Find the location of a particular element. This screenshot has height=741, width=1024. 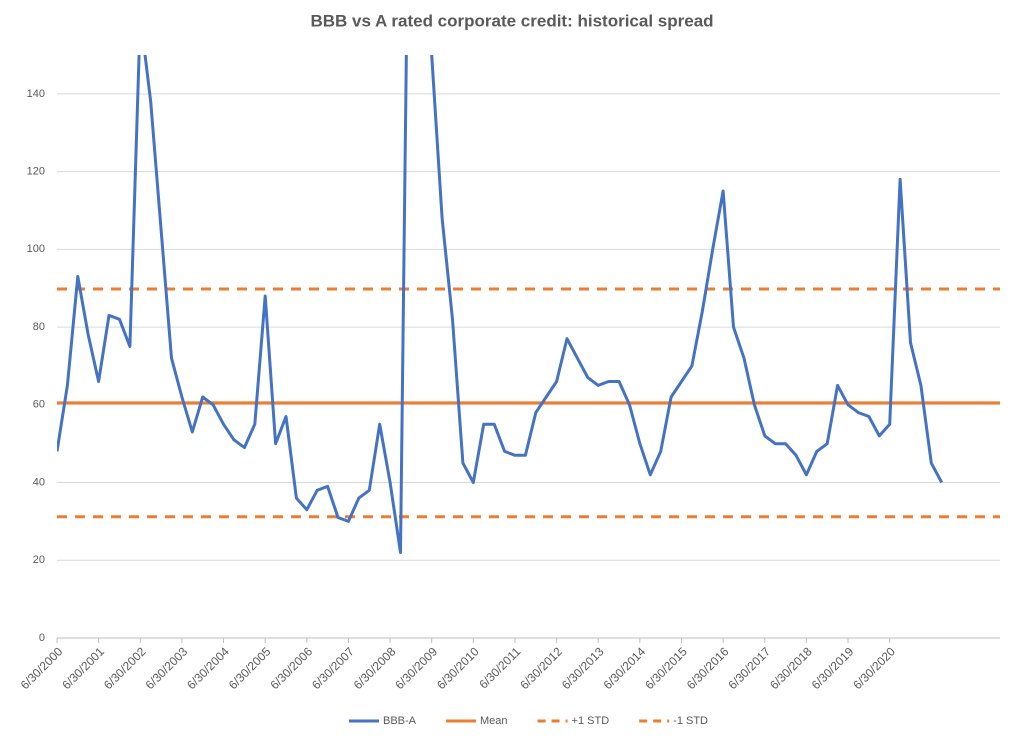

x-tick-label: 6/30/2008 is located at coordinates (375, 668).